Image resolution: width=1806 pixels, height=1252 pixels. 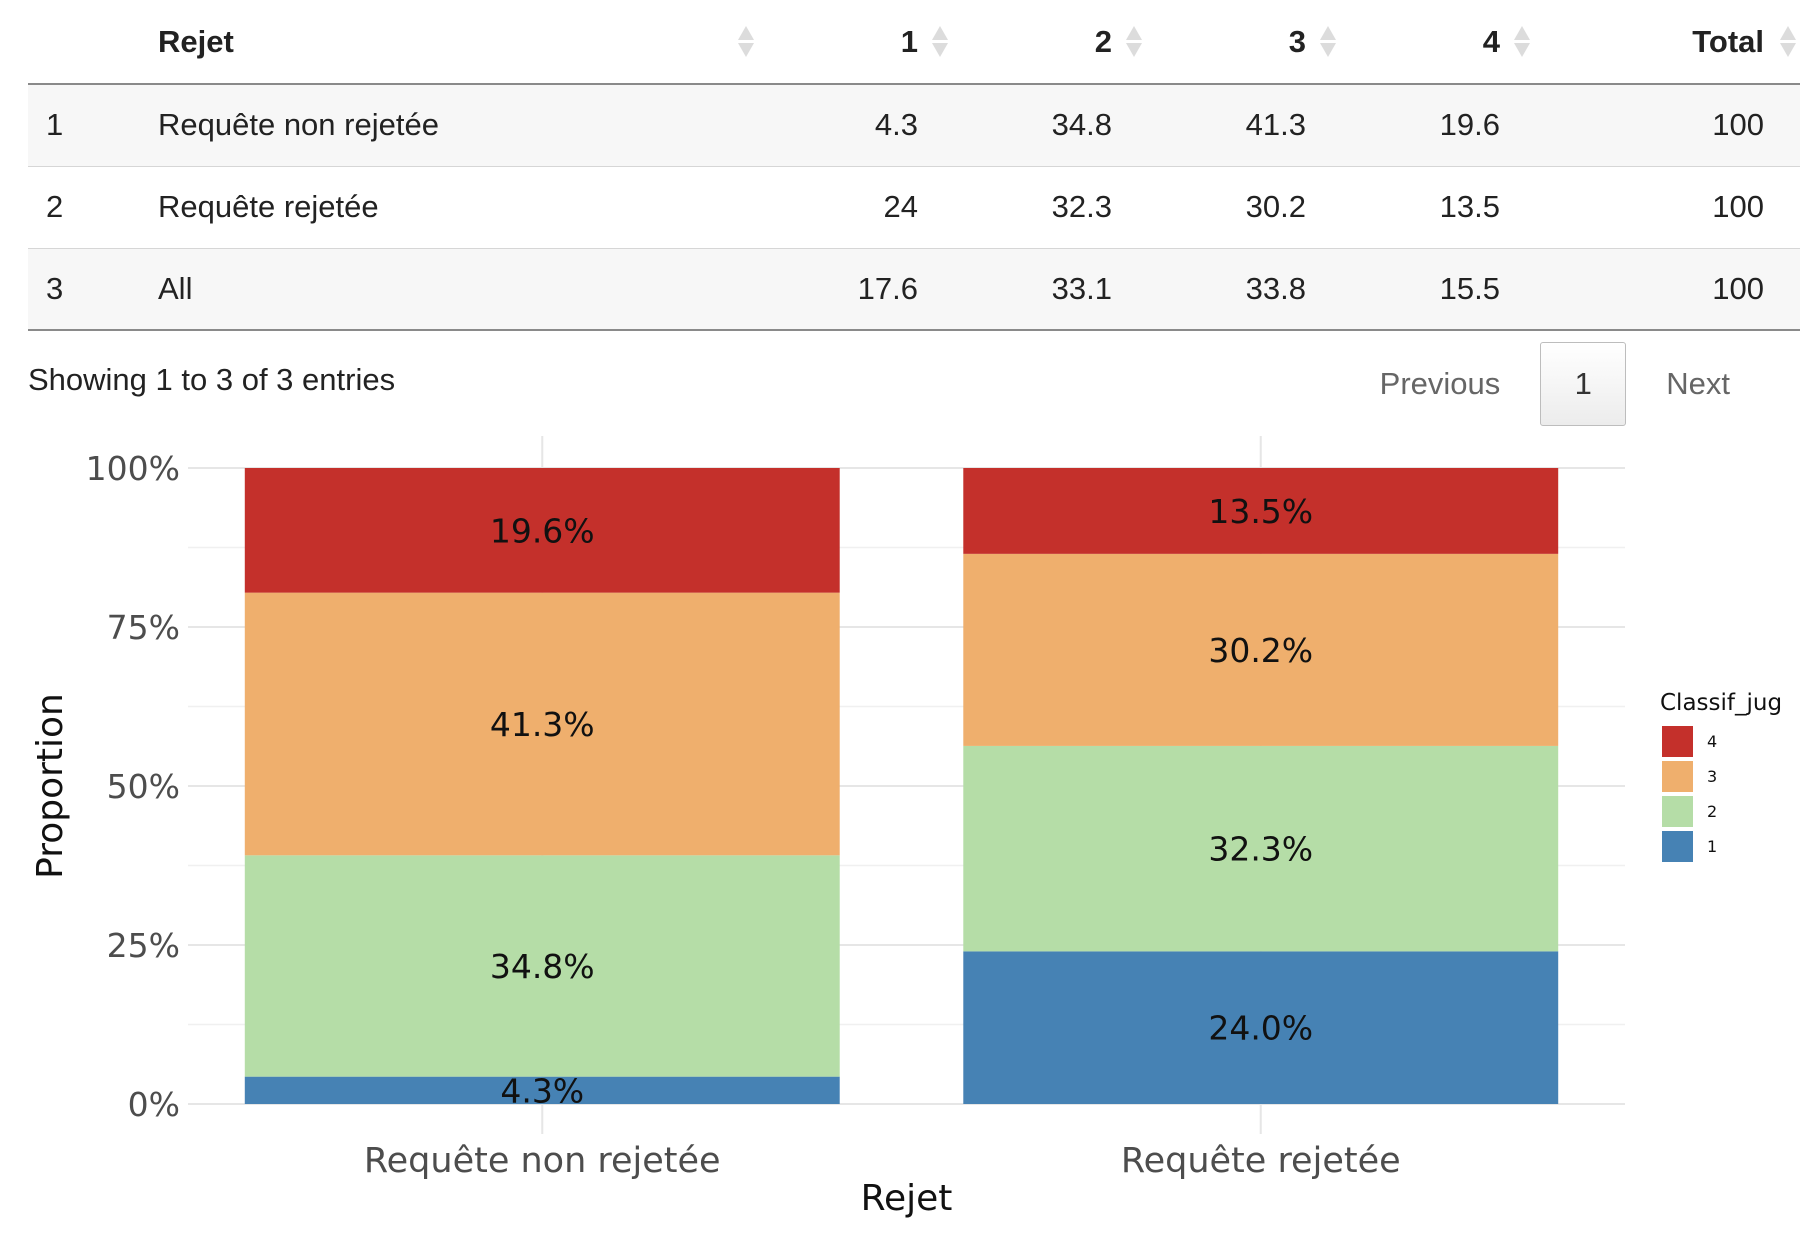 What do you see at coordinates (1261, 1161) in the screenshot?
I see `x-tick-label: Requête rejetée` at bounding box center [1261, 1161].